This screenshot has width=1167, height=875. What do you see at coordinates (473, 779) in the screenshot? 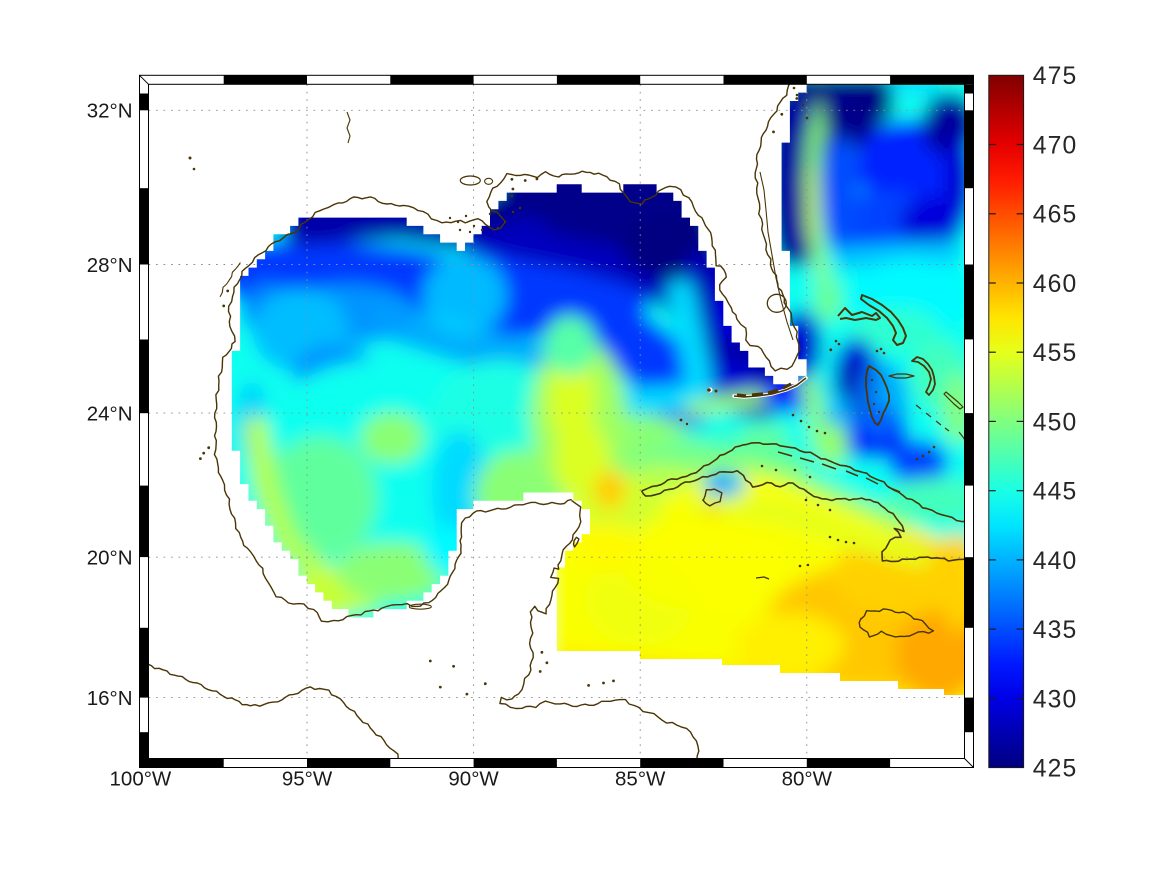
I see `svg-text: 90°W` at bounding box center [473, 779].